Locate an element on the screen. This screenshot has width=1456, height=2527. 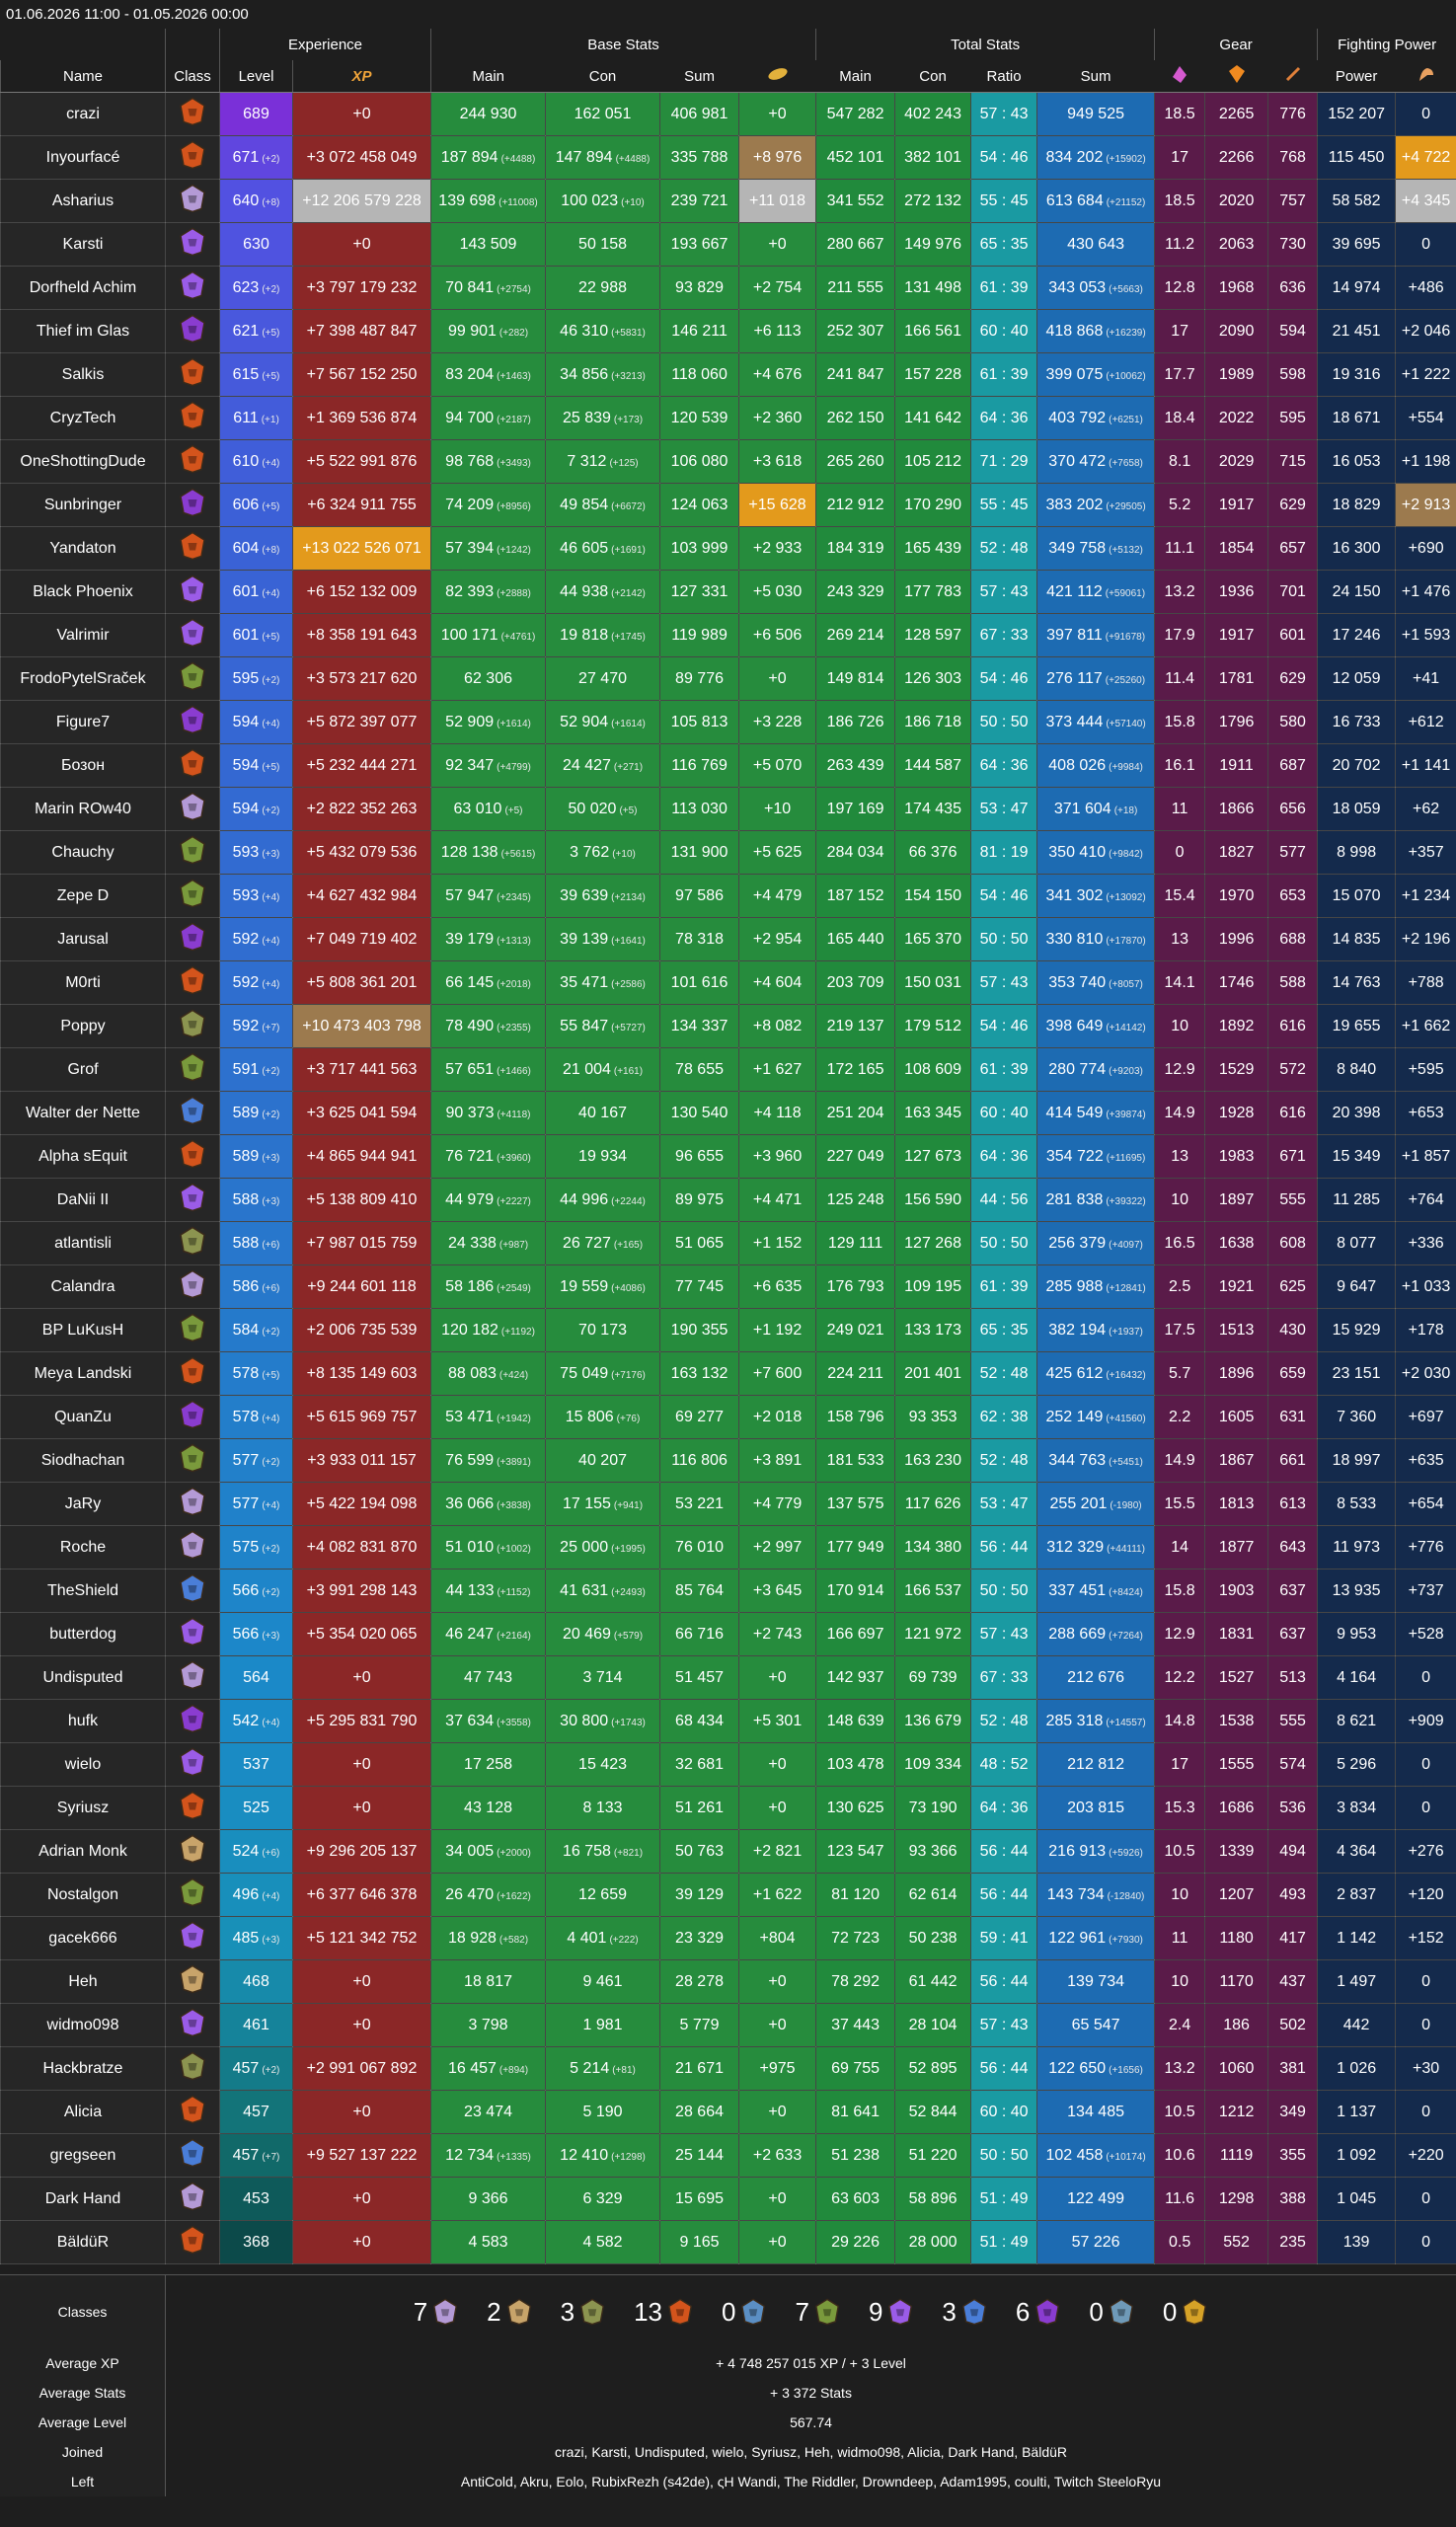
delta: (+5926) is located at coordinates (1126, 1853).